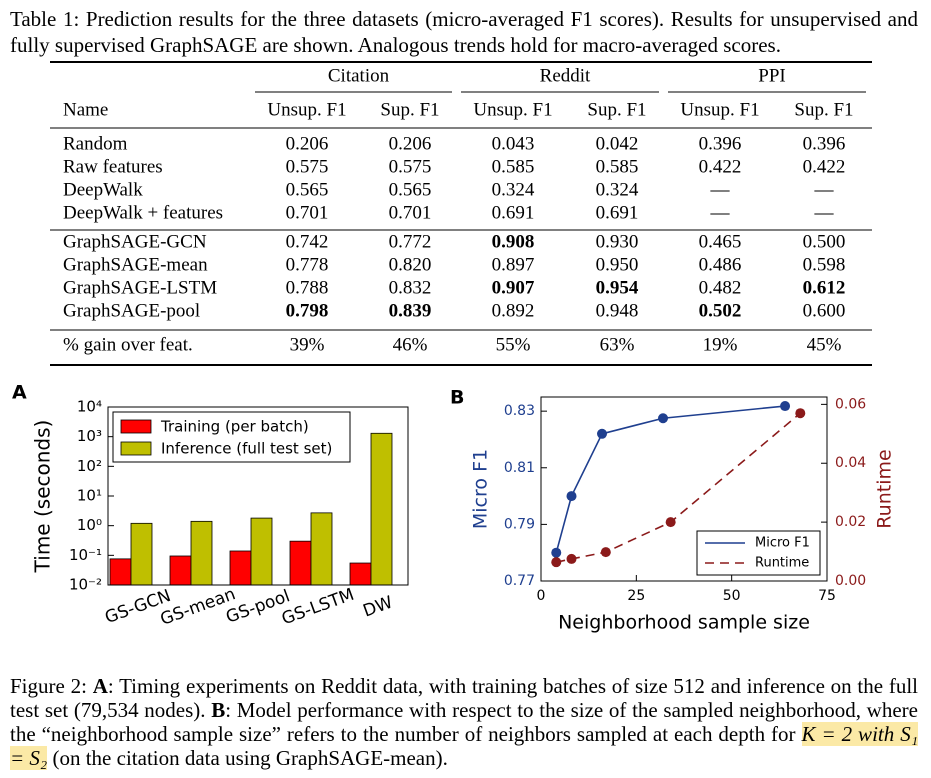 The width and height of the screenshot is (931, 778). I want to click on column-group: Reddit, so click(565, 75).